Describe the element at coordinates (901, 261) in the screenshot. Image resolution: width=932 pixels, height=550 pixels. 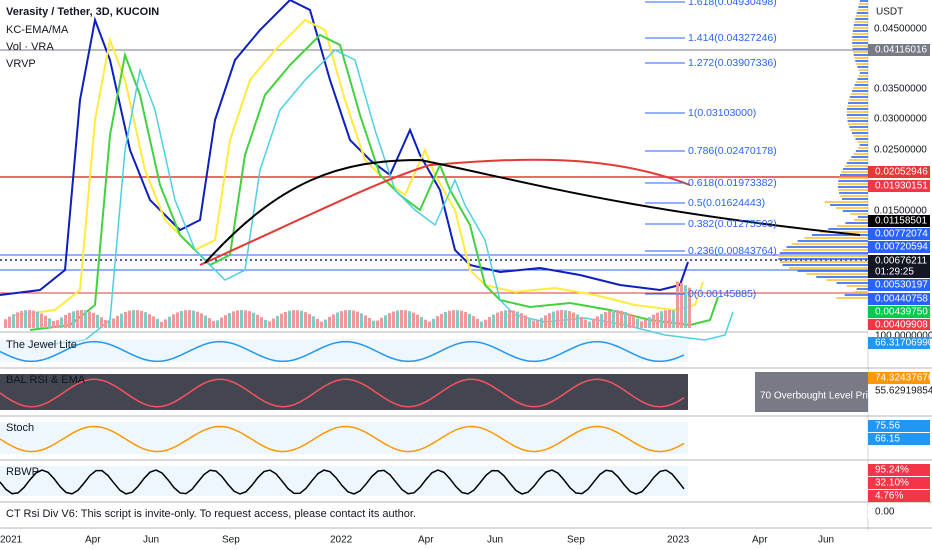
I see `price-tag-label: 0.00676211` at that location.